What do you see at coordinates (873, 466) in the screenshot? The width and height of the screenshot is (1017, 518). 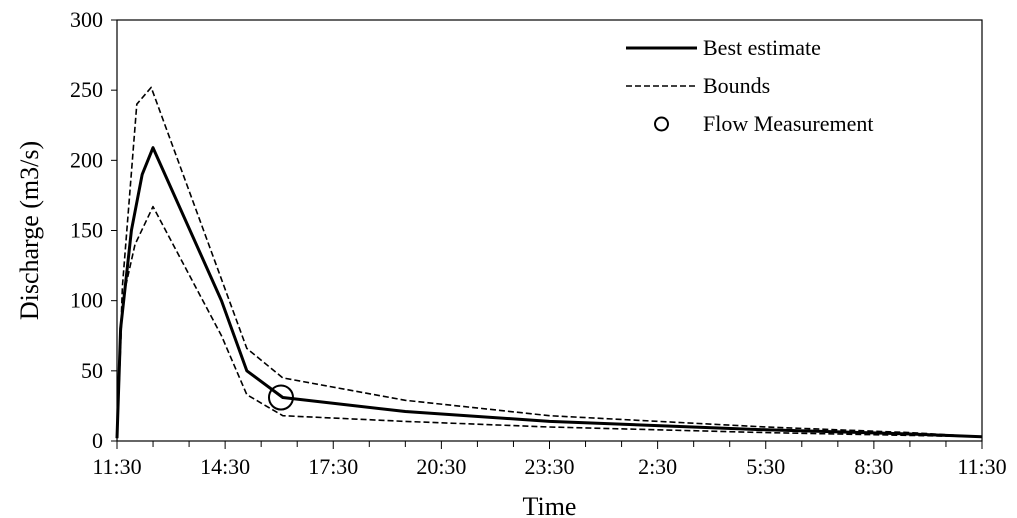 I see `x-tick-label: 8:30` at bounding box center [873, 466].